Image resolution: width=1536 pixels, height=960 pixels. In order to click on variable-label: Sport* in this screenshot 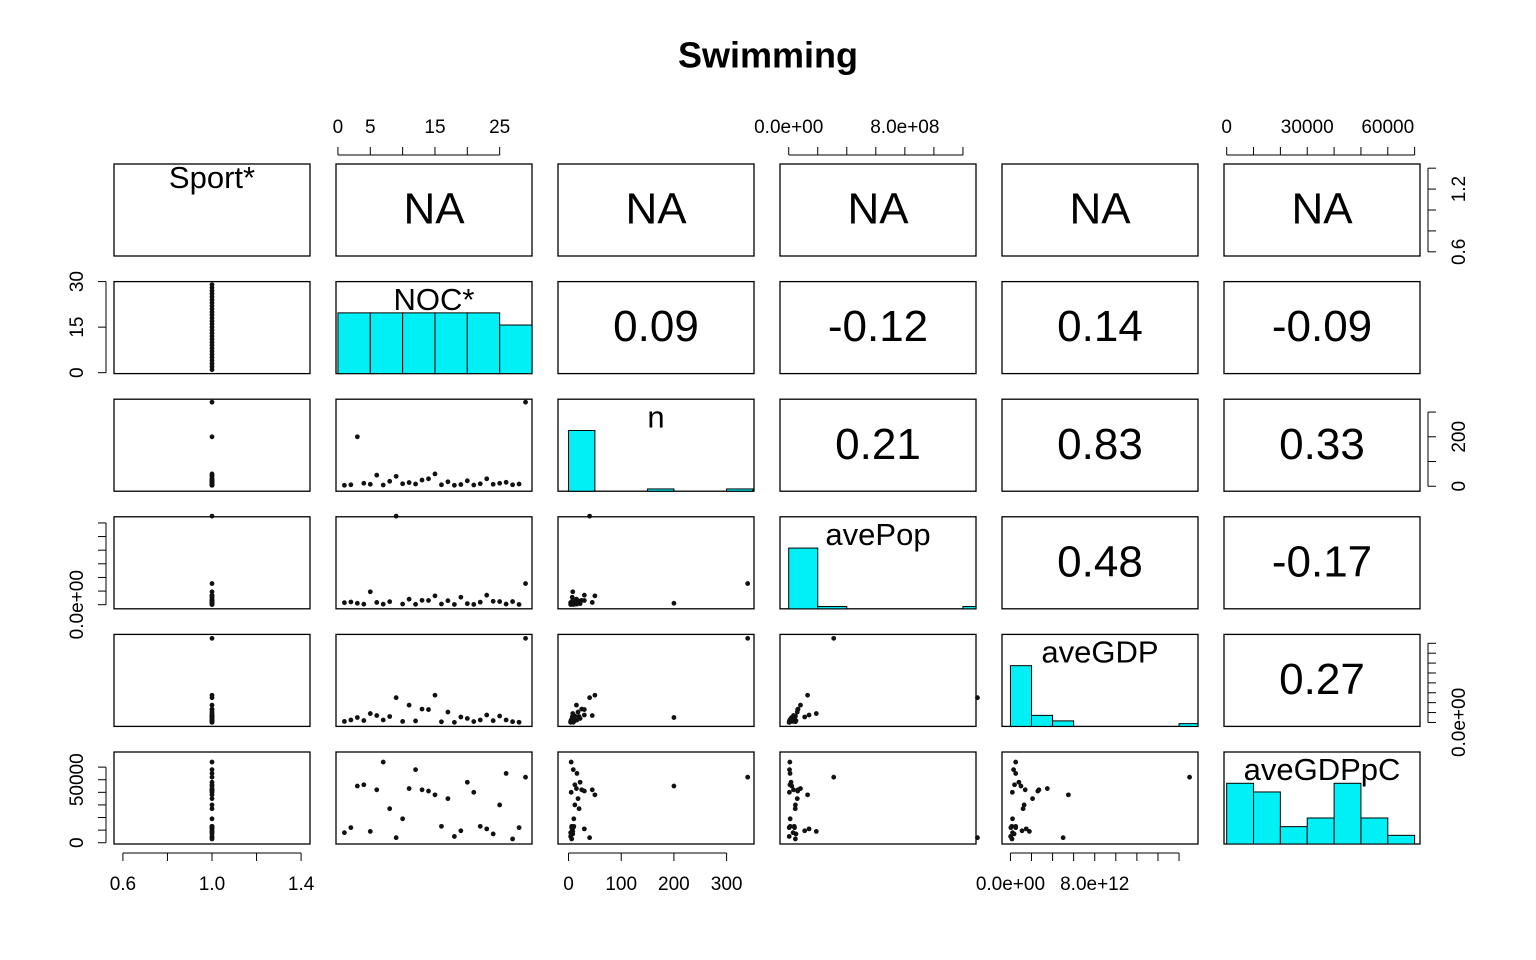, I will do `click(212, 177)`.